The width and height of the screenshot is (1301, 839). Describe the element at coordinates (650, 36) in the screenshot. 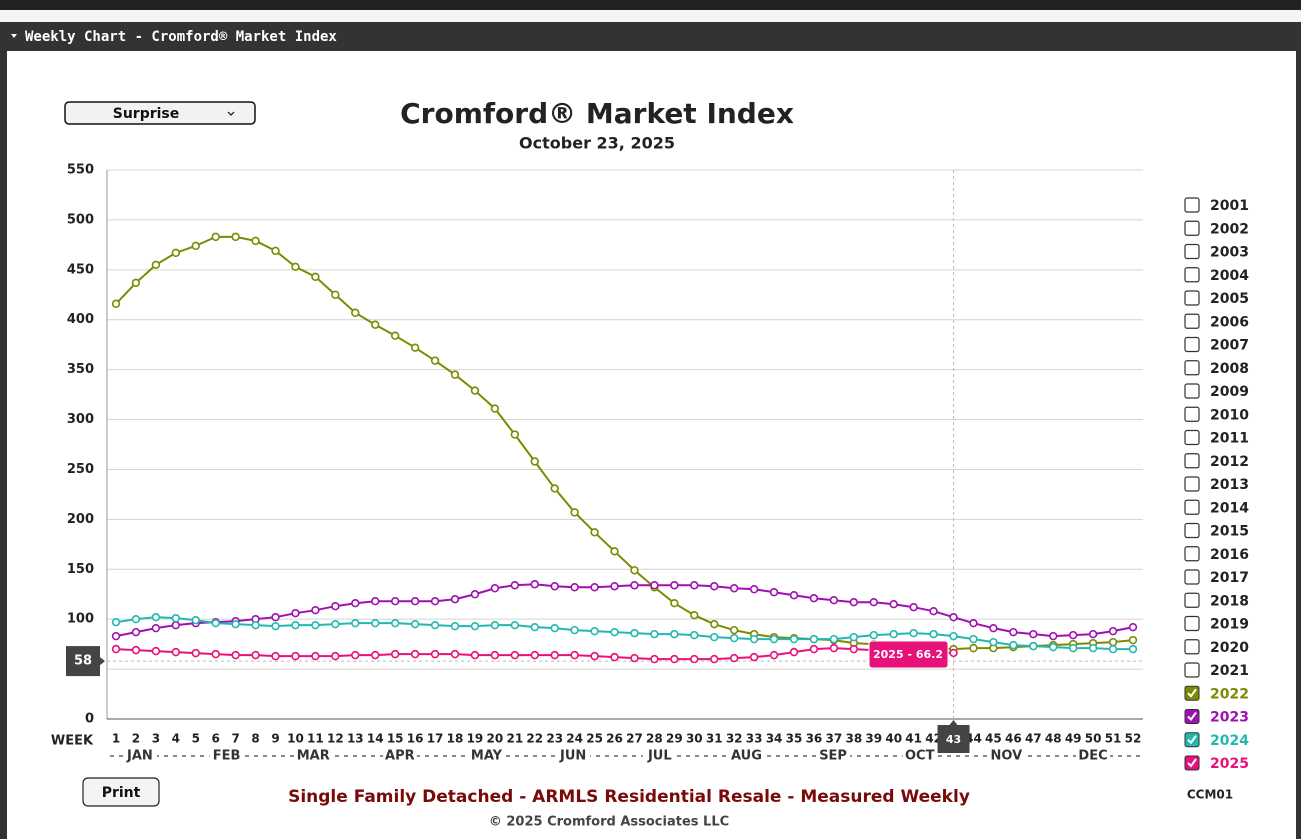

I see `panel-header` at that location.